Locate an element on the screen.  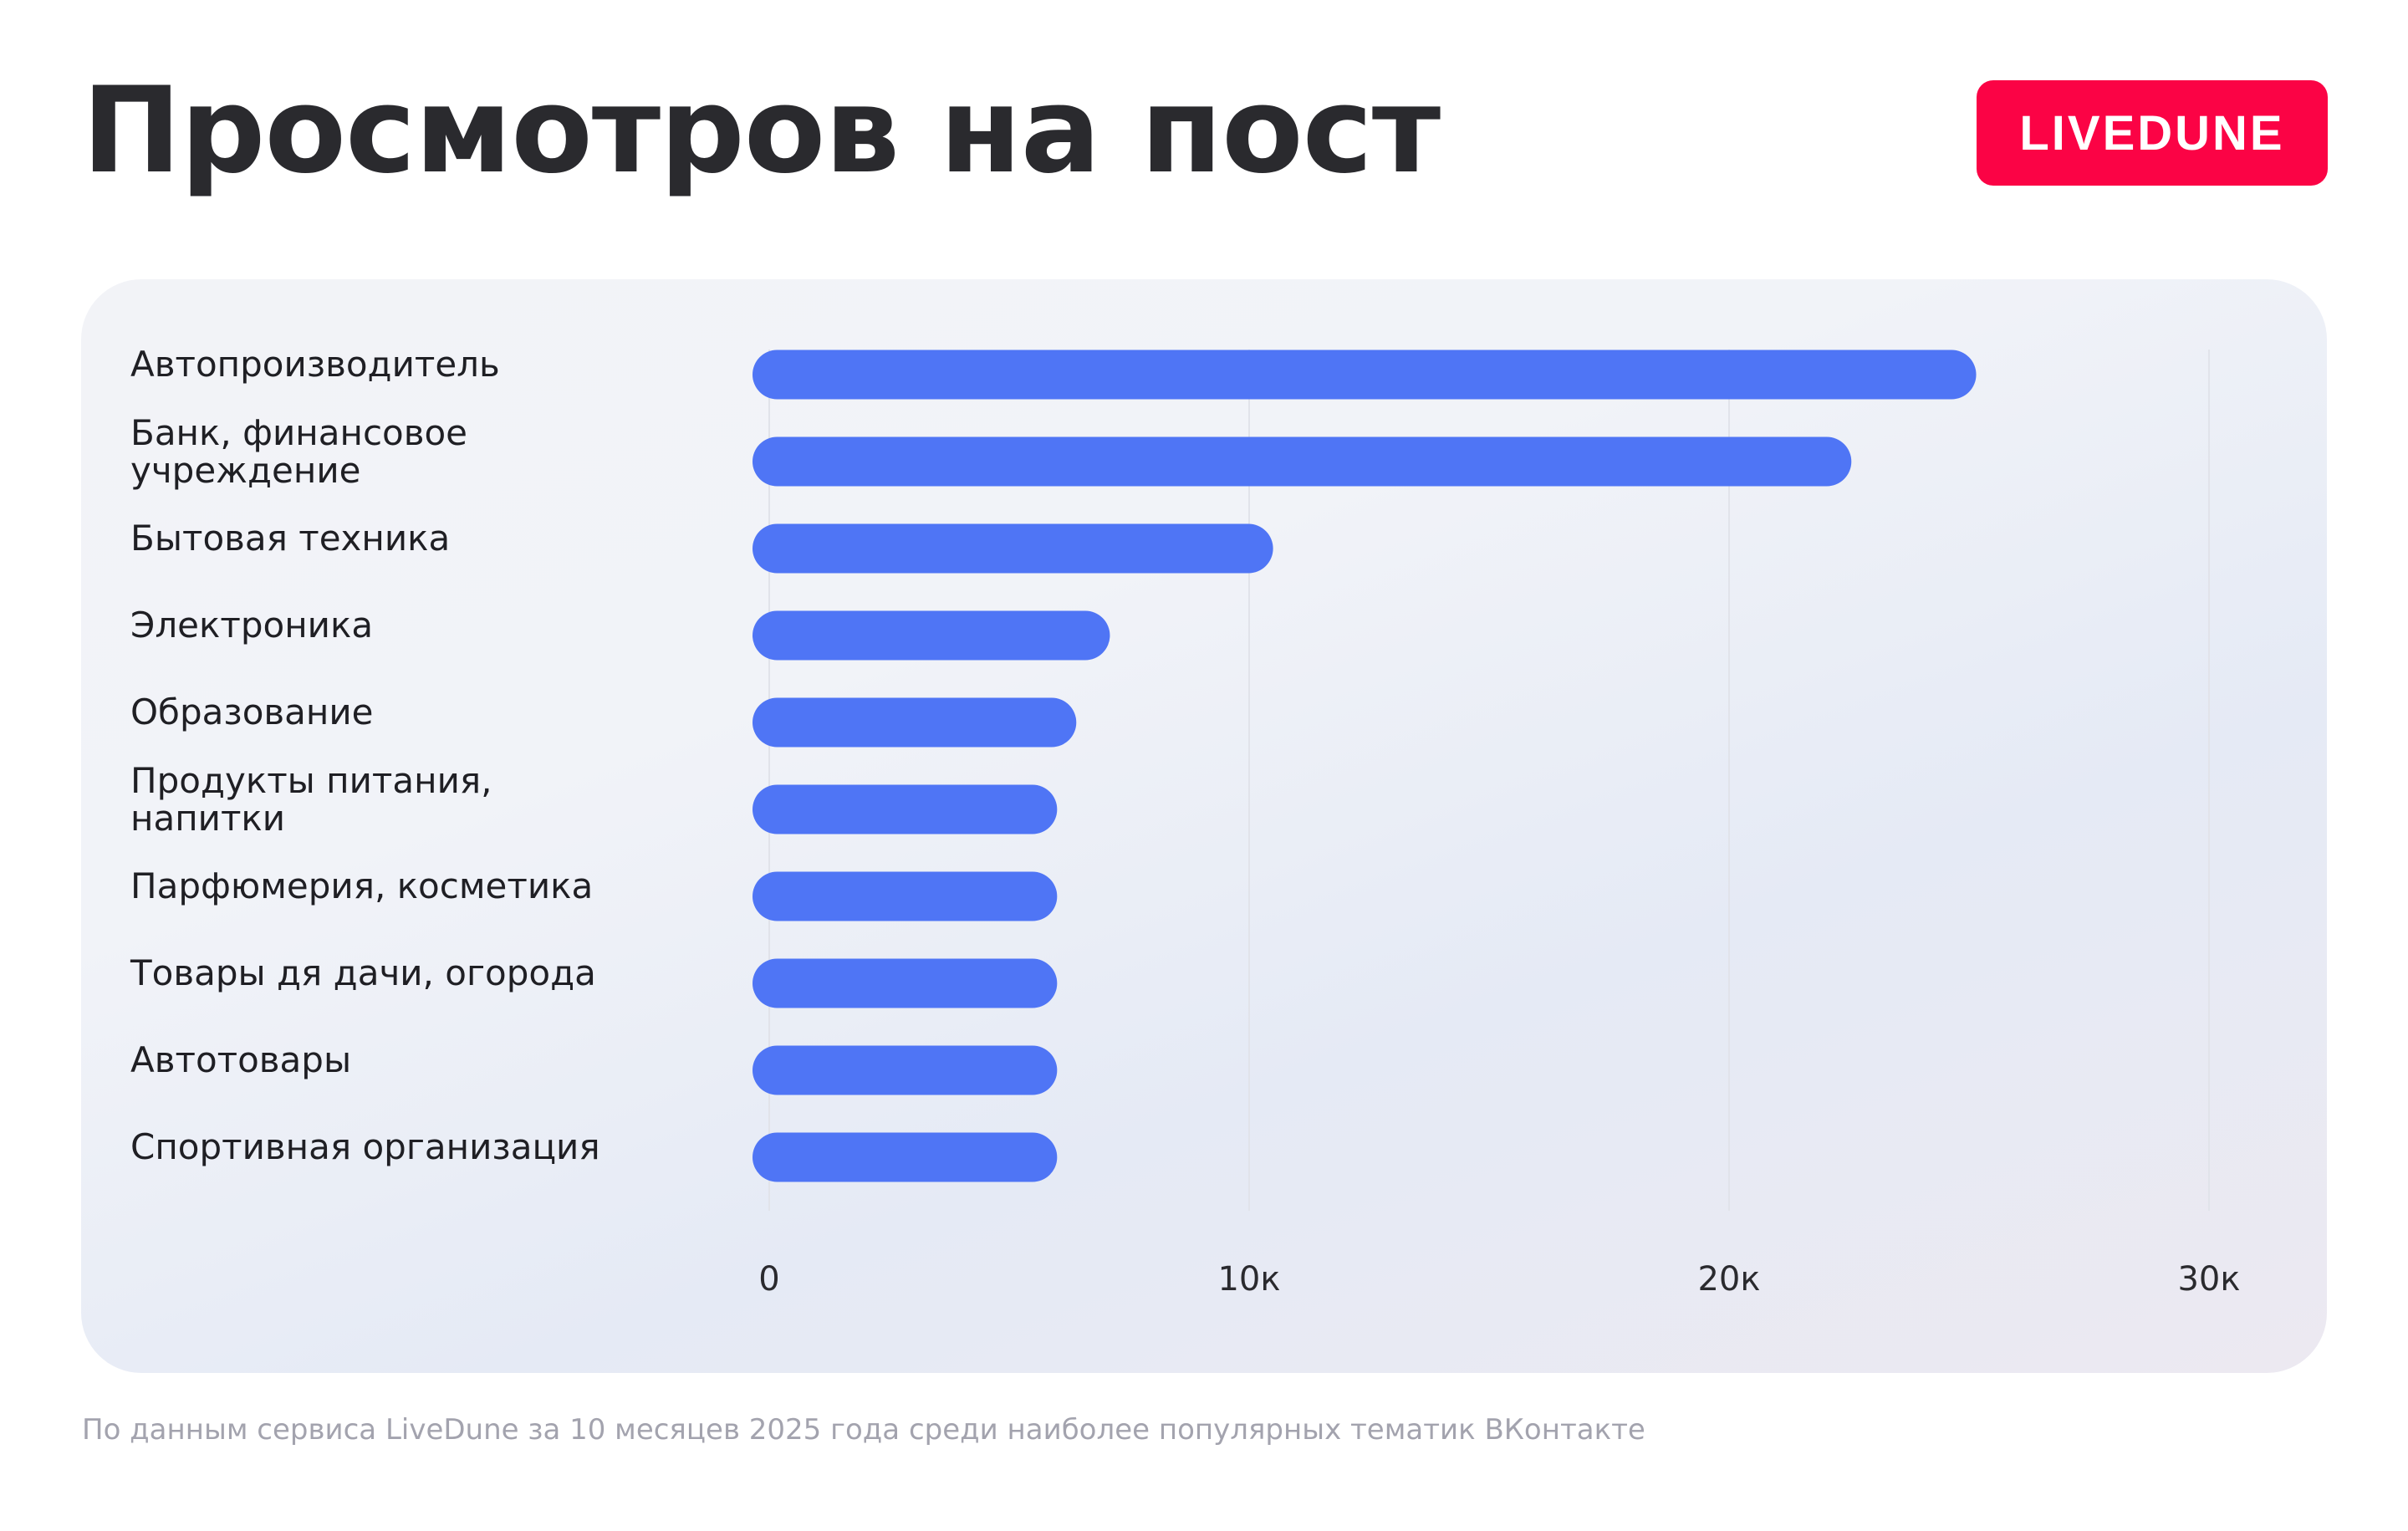
x-tick-label: 0 is located at coordinates (769, 1279).